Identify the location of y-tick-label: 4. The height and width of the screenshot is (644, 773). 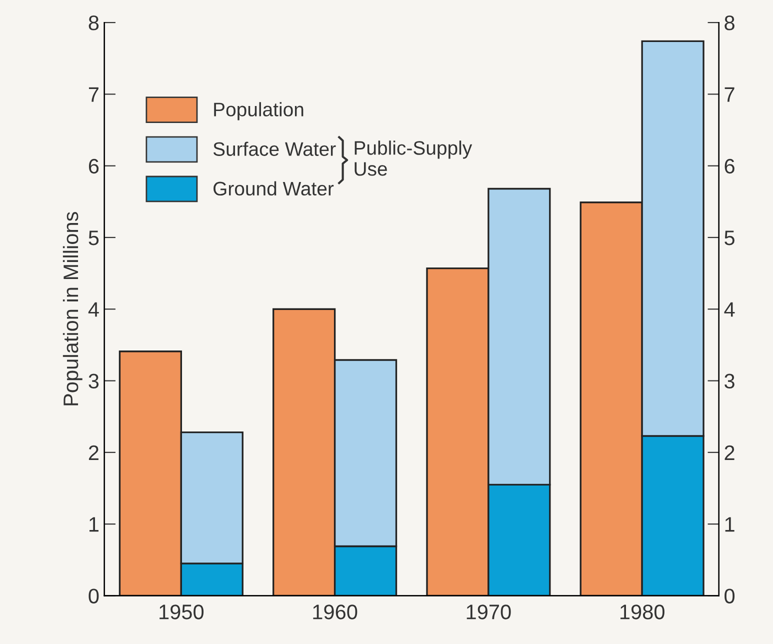
(93, 309).